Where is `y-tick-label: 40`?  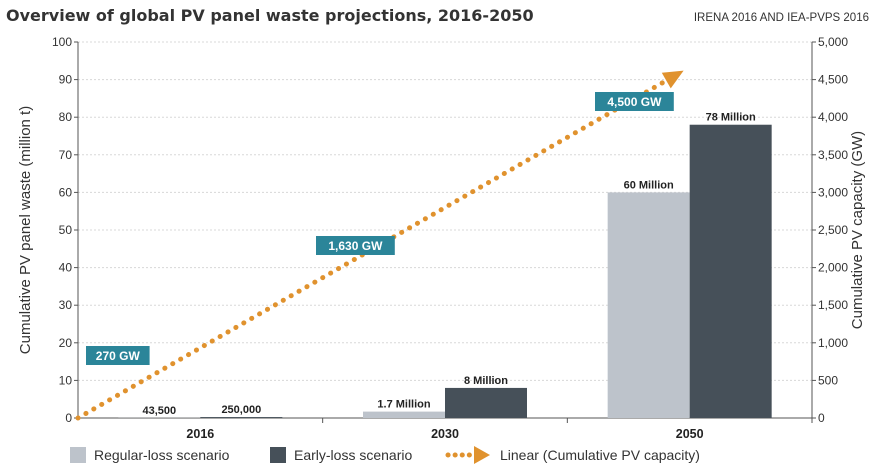
y-tick-label: 40 is located at coordinates (66, 268).